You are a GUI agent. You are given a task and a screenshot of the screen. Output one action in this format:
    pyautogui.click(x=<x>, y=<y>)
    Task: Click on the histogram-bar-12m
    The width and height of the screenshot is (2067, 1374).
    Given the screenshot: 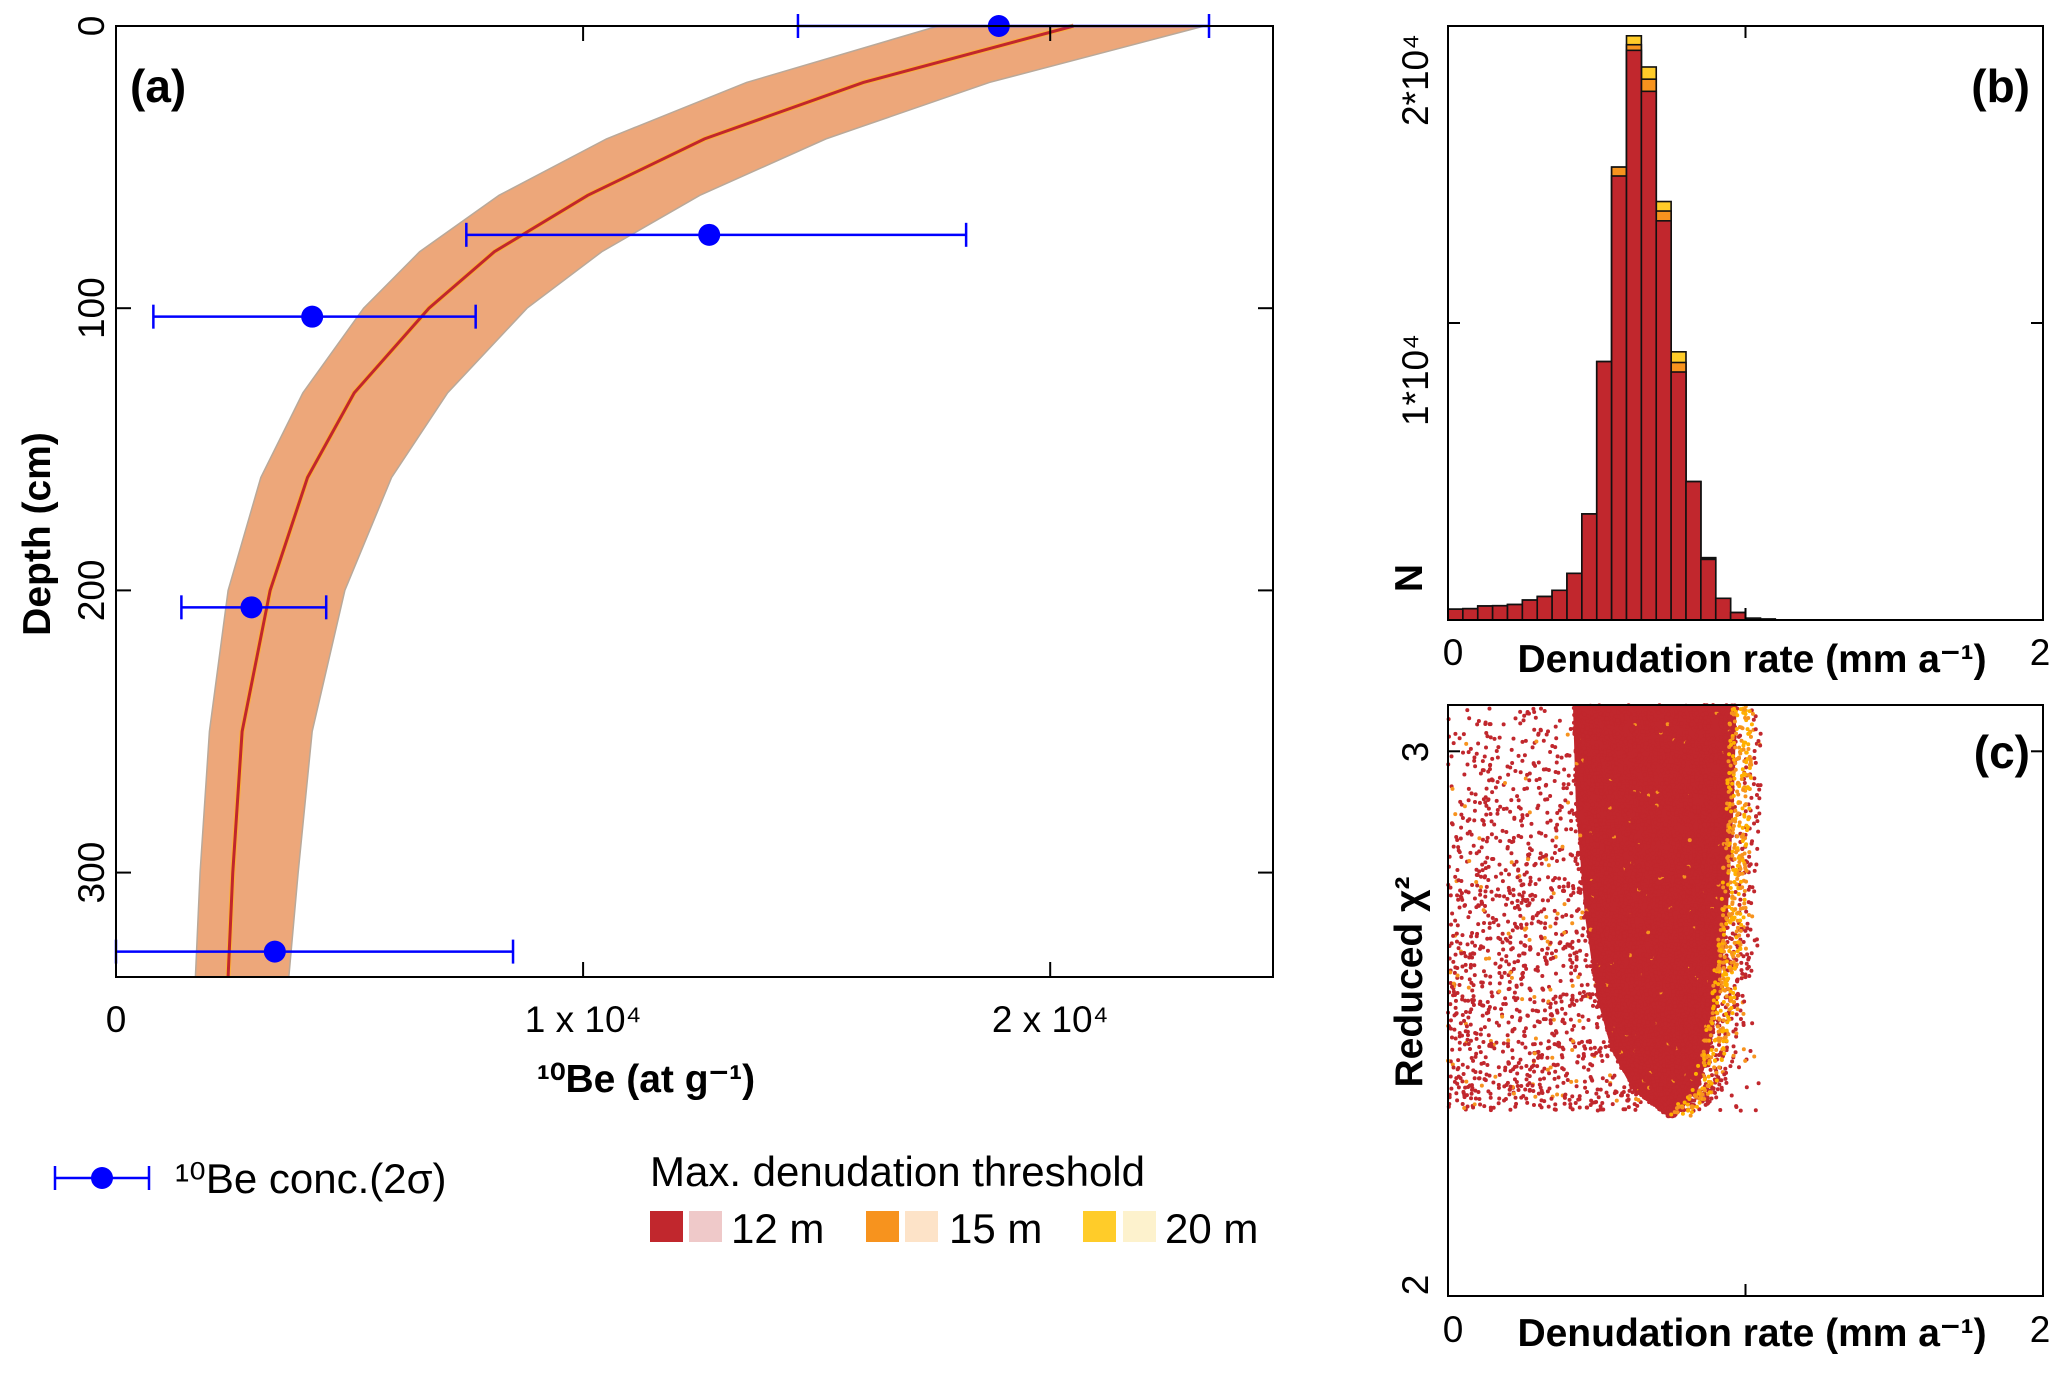 What is the action you would take?
    pyautogui.click(x=1678, y=496)
    